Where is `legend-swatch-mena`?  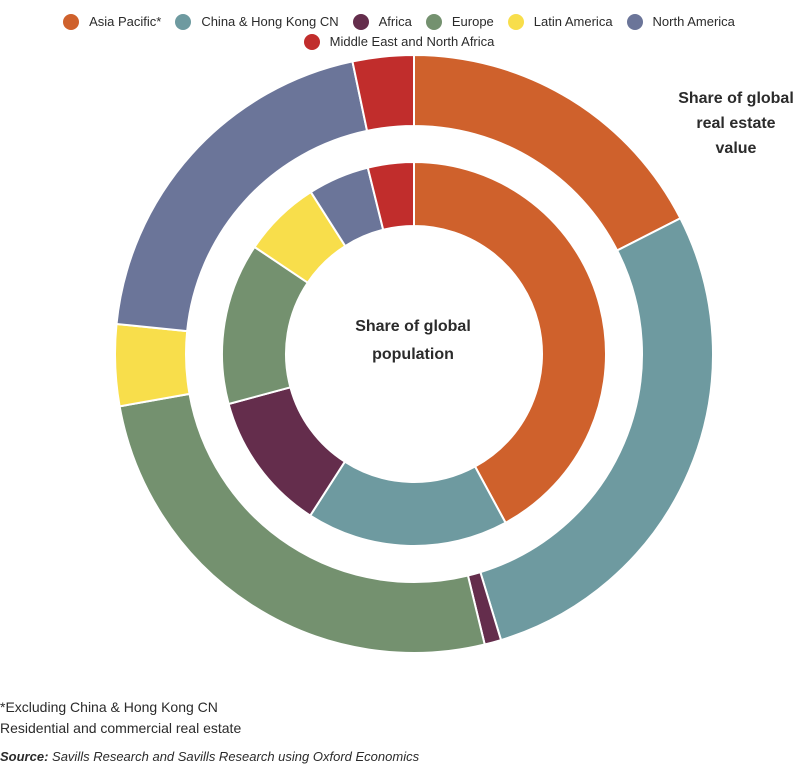 legend-swatch-mena is located at coordinates (311, 42).